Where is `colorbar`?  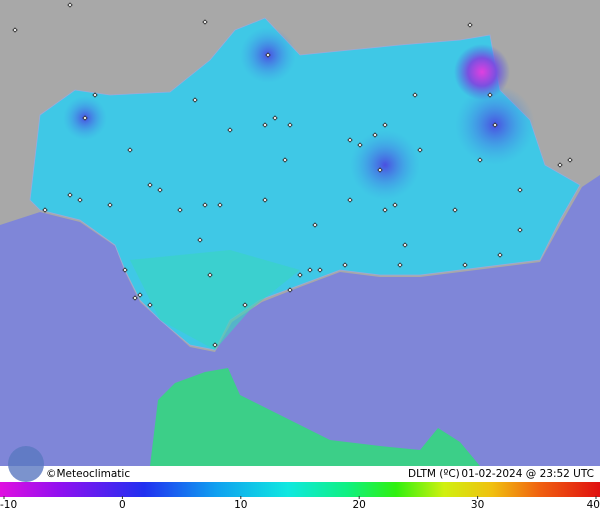 colorbar is located at coordinates (300, 489).